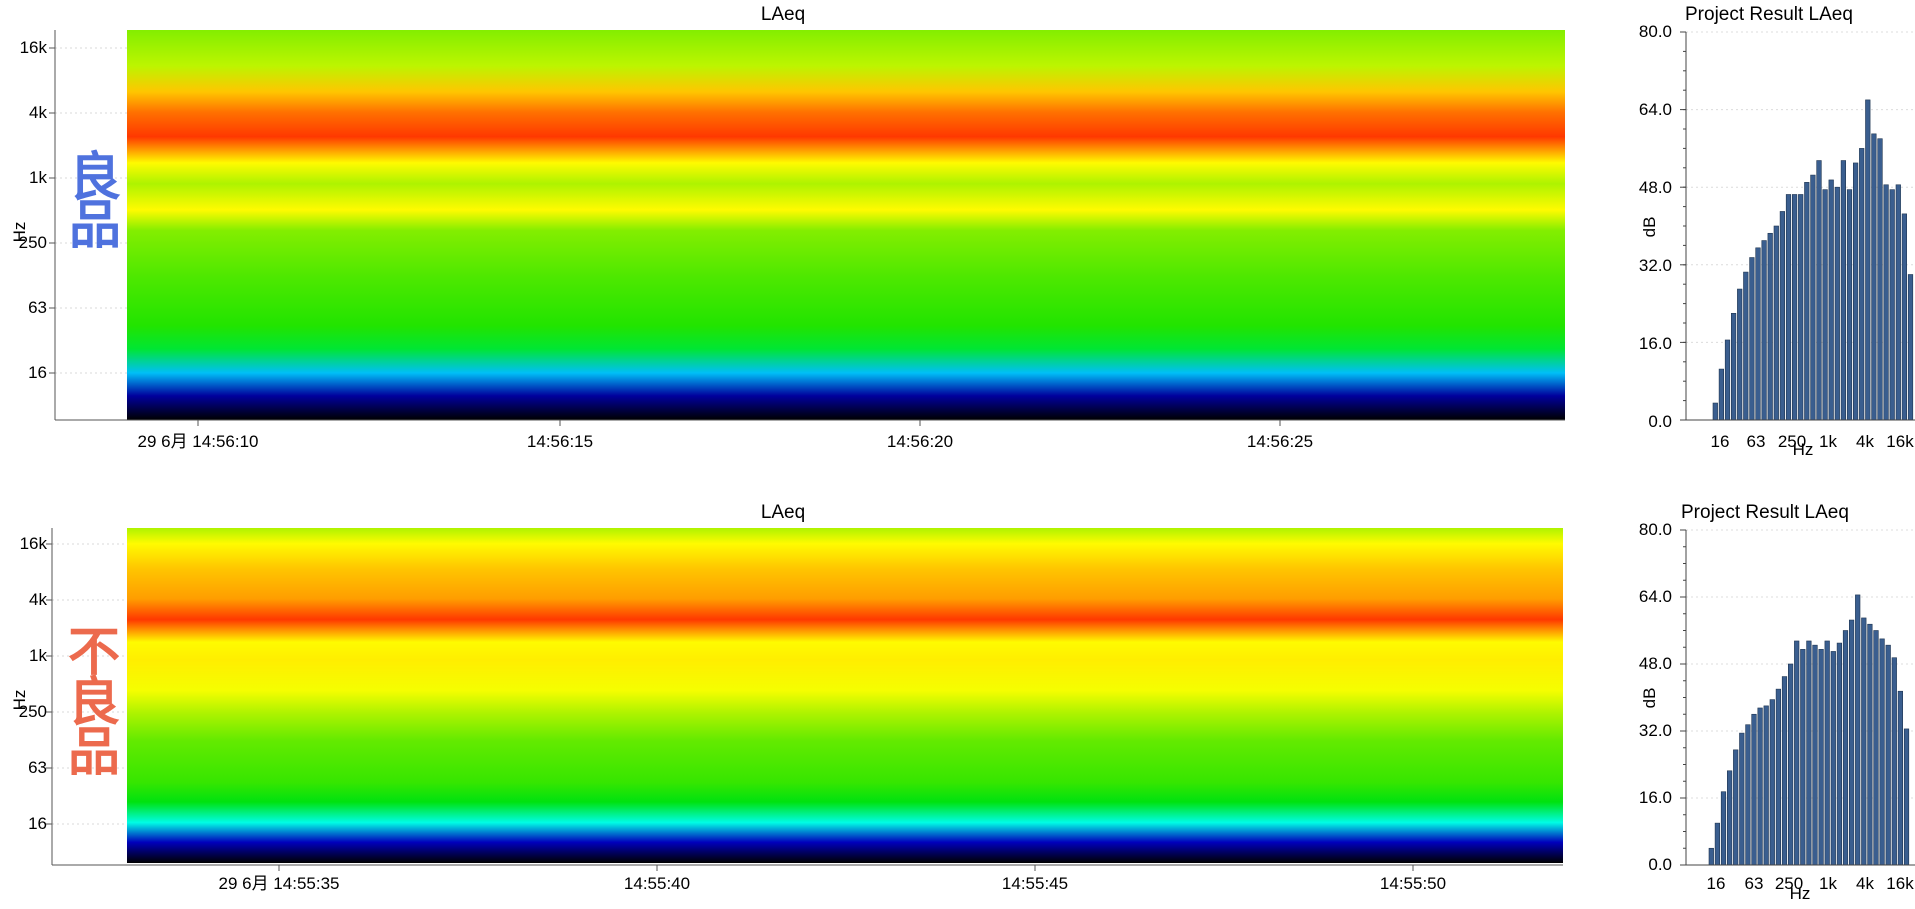  What do you see at coordinates (19, 232) in the screenshot?
I see `y-axis-label: Hz` at bounding box center [19, 232].